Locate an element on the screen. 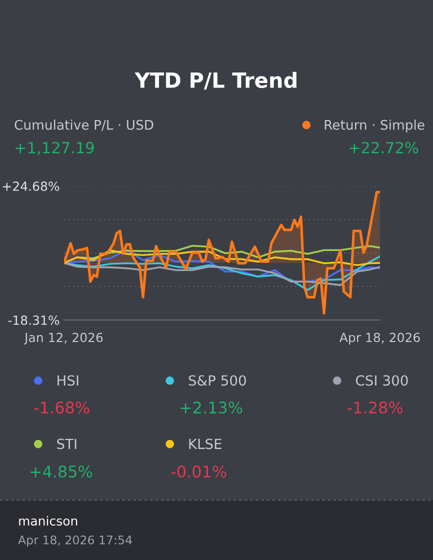  chart-subtitle: Cumulative P/L · USD is located at coordinates (84, 125).